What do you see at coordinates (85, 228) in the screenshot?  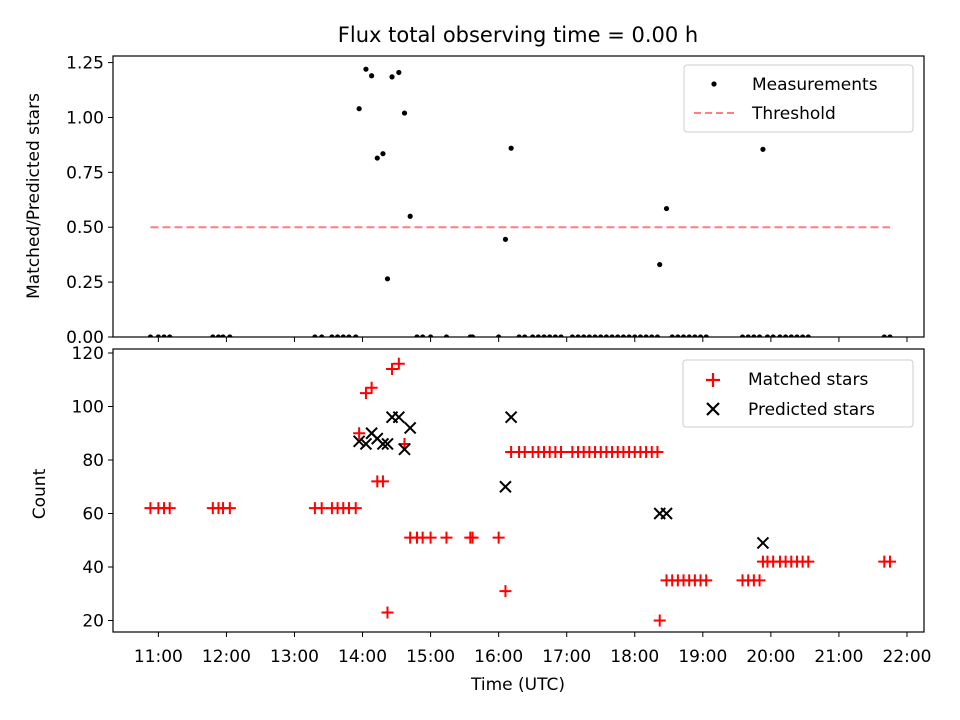 I see `top-y-tick-label: 0.50` at bounding box center [85, 228].